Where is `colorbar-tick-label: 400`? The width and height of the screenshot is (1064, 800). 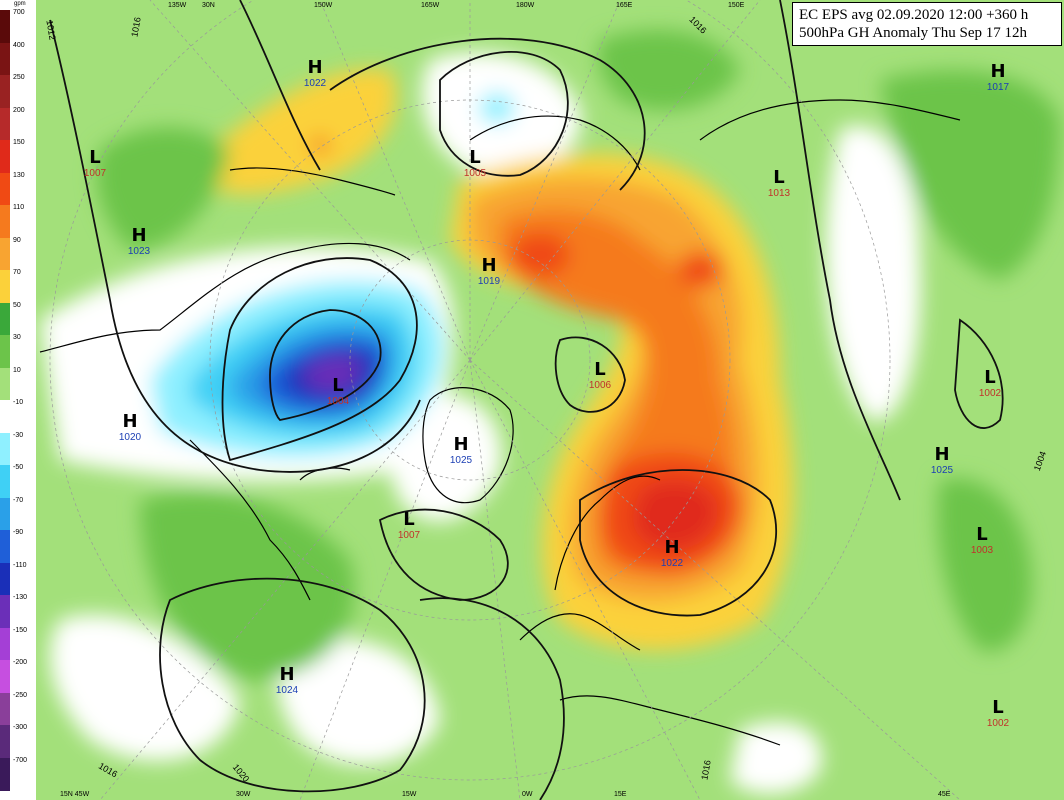
colorbar-tick-label: 400 is located at coordinates (19, 45).